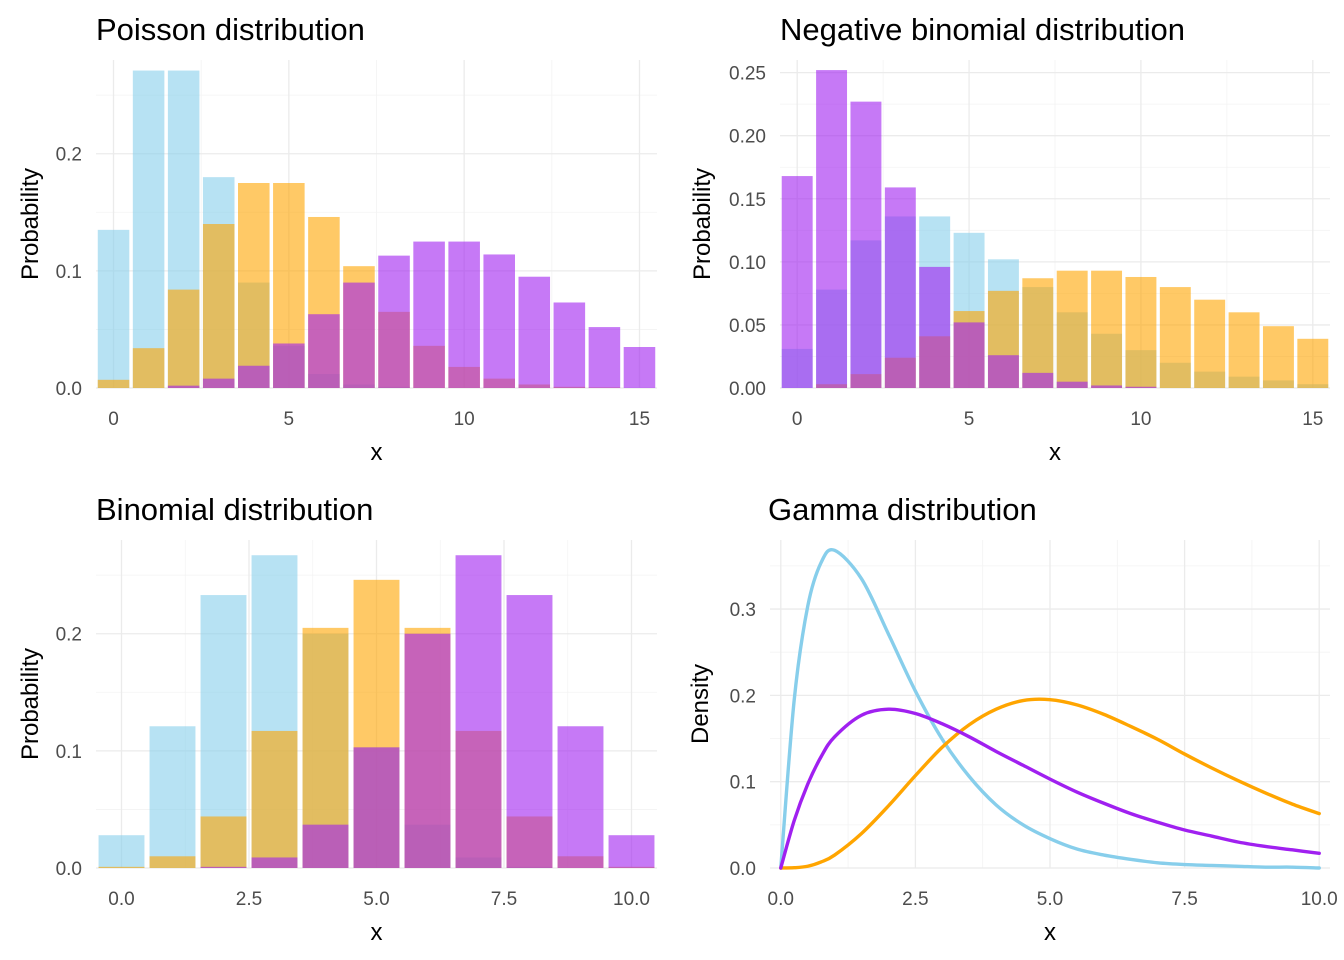 This screenshot has width=1344, height=960. I want to click on y-tick-label: 0.2, so click(69, 155).